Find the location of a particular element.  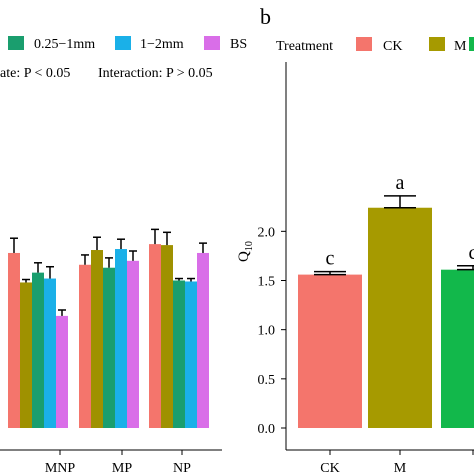

left-legend: 0.25−1mm 1−2mm BS is located at coordinates (127, 44).